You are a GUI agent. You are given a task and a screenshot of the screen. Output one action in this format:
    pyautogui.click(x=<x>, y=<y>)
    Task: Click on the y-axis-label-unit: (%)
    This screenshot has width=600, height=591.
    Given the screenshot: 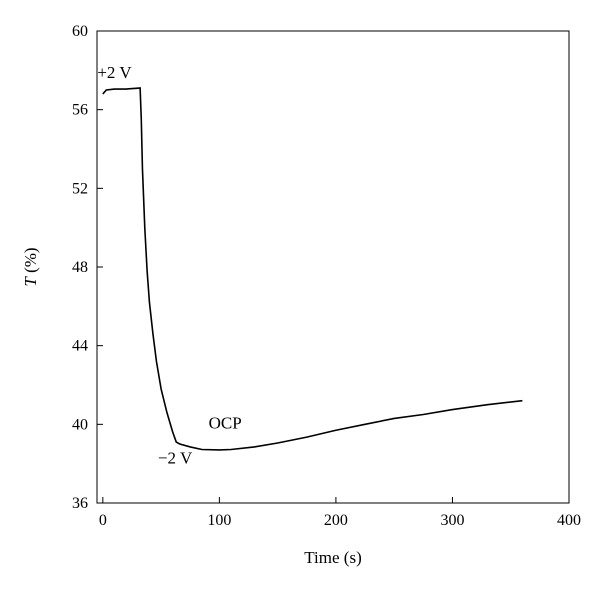 What is the action you would take?
    pyautogui.click(x=30, y=262)
    